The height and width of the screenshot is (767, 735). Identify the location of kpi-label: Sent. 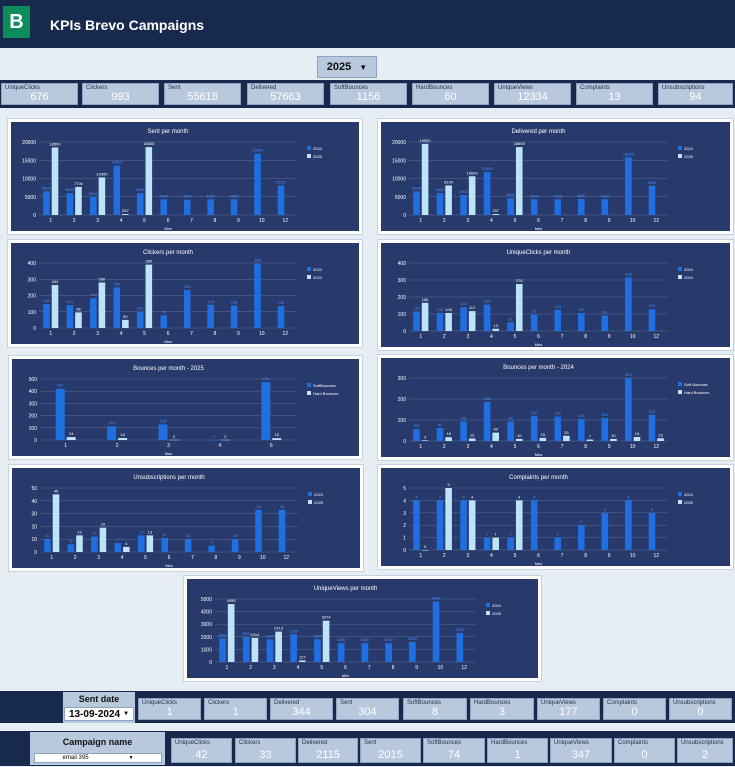
(370, 743).